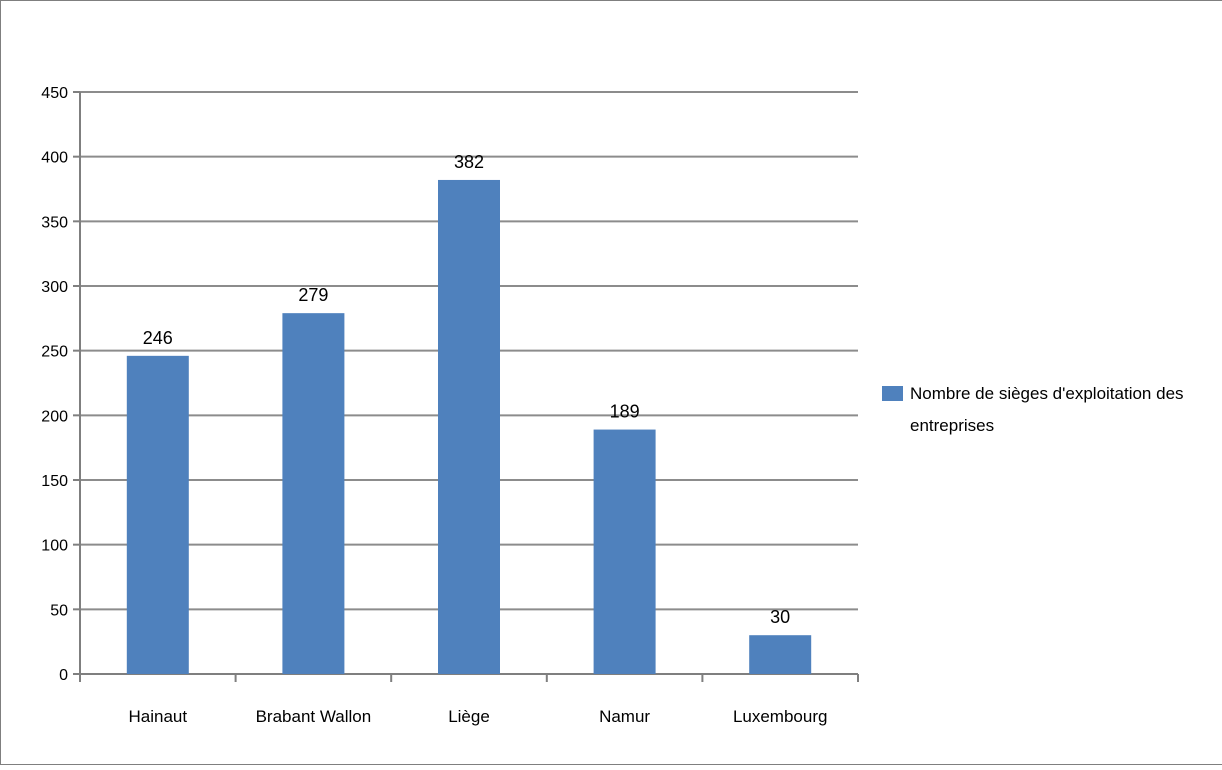  Describe the element at coordinates (952, 425) in the screenshot. I see `legend-label-line-2: entreprises` at that location.